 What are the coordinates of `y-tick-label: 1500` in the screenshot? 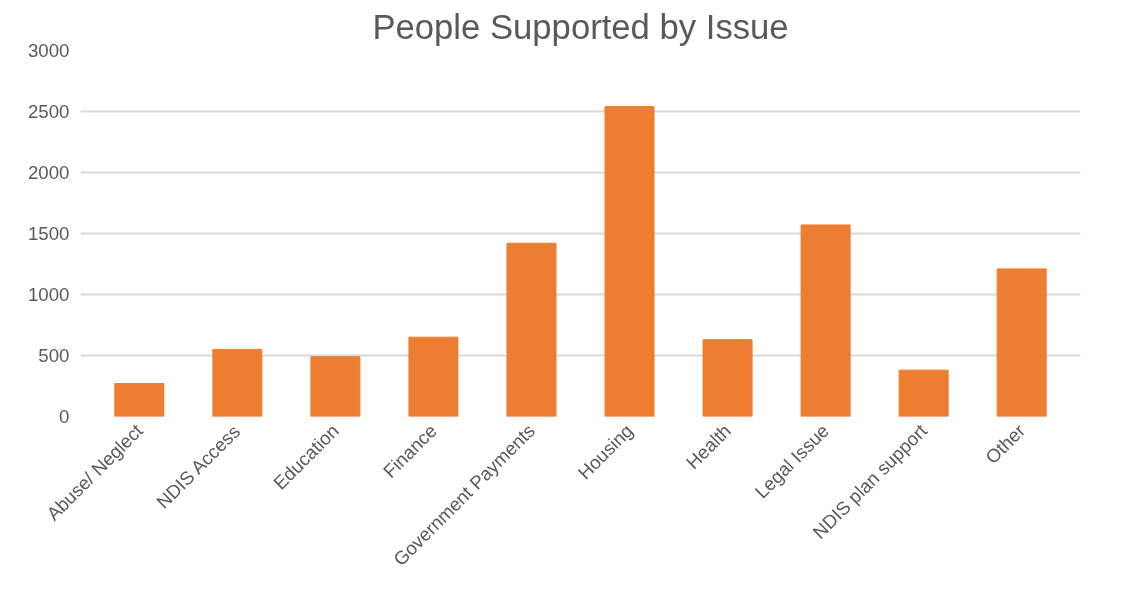 It's located at (49, 233).